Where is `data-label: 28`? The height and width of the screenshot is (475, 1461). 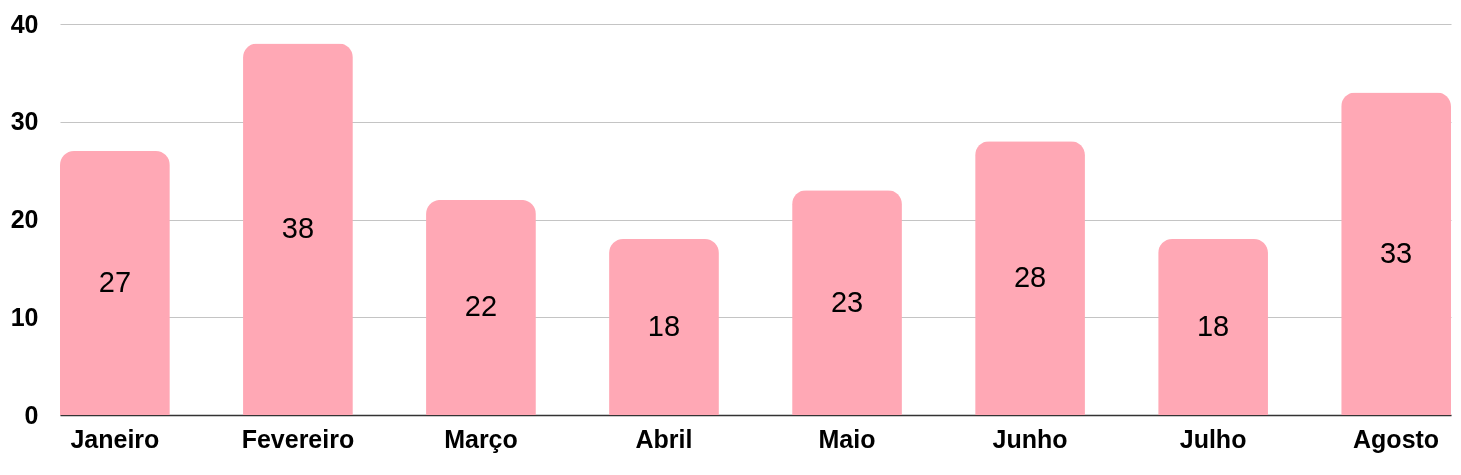
data-label: 28 is located at coordinates (1030, 277).